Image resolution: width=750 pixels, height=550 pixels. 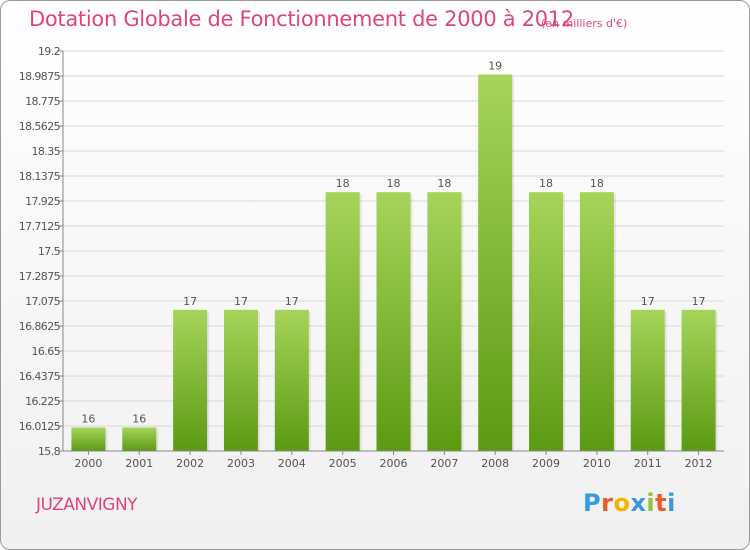 I want to click on bar-2009: 18, so click(x=547, y=314).